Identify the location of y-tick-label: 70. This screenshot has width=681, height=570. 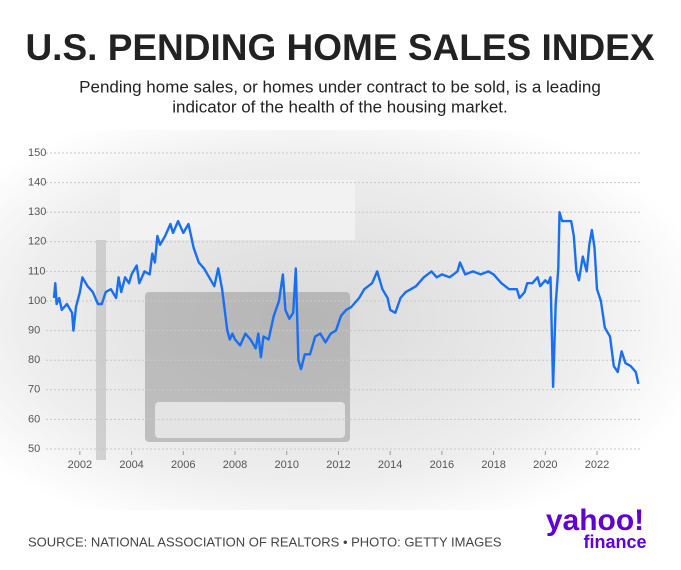
(34, 390).